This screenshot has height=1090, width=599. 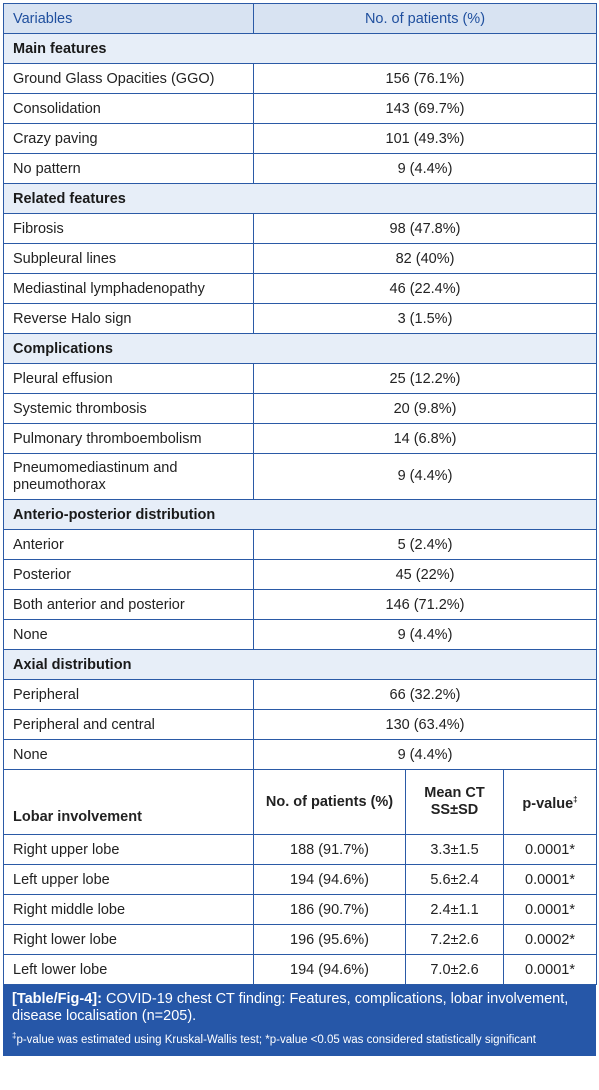 I want to click on row-label: Subpleural lines, so click(x=128, y=258).